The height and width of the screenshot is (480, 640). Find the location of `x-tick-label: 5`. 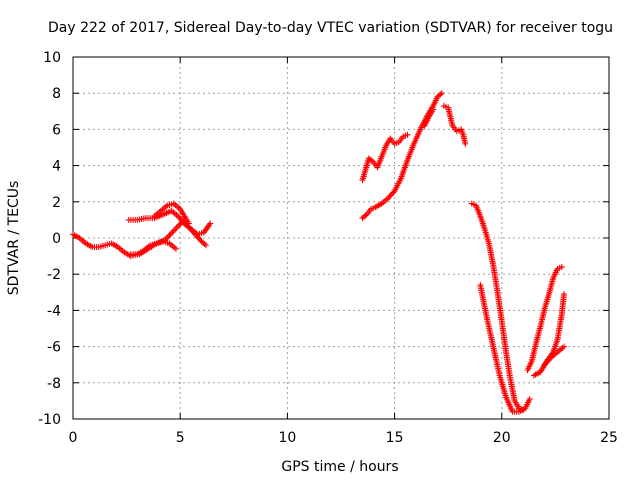

x-tick-label: 5 is located at coordinates (180, 438).